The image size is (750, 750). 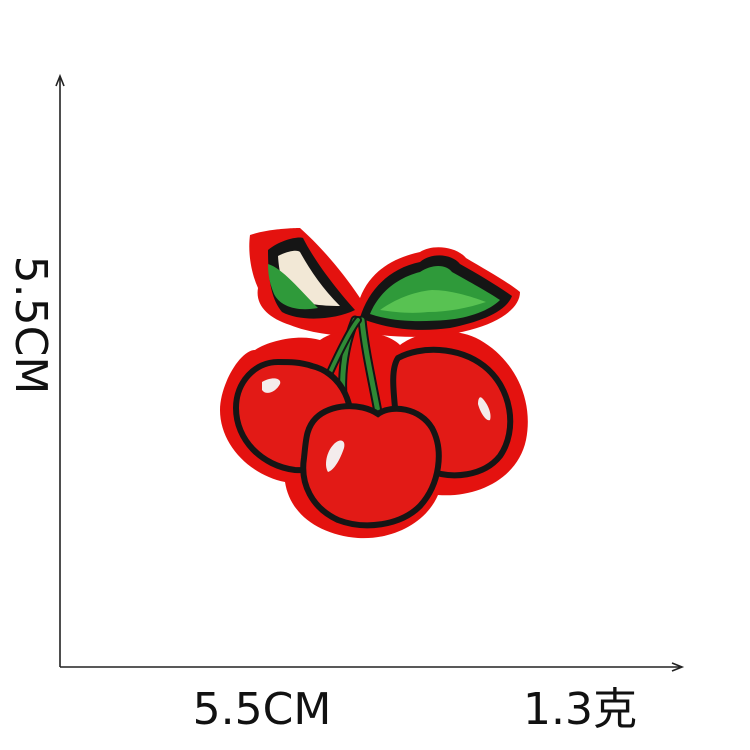 What do you see at coordinates (678, 667) in the screenshot?
I see `width-axis-arrowhead` at bounding box center [678, 667].